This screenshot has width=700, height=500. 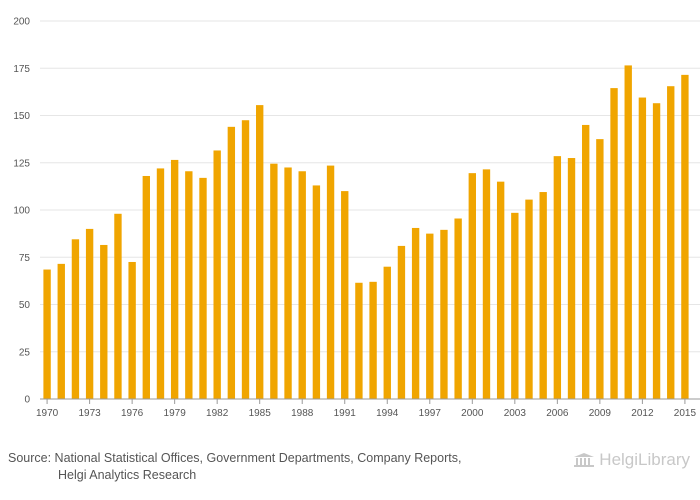 I want to click on bar-1988, so click(x=302, y=285).